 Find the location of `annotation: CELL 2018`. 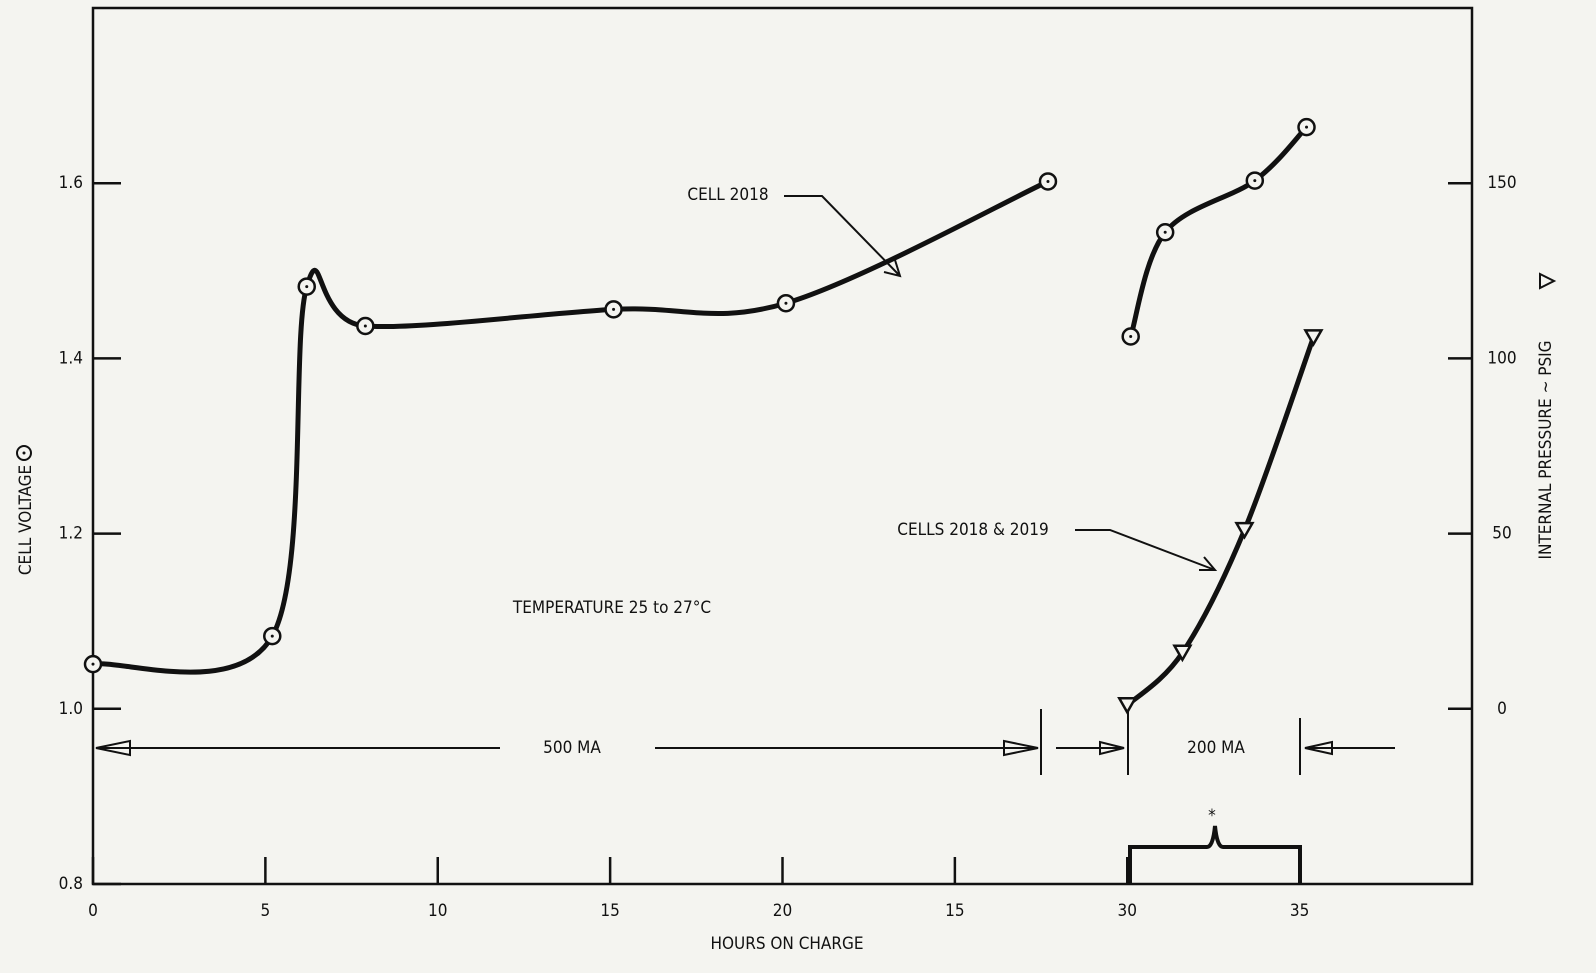

annotation: CELL 2018 is located at coordinates (727, 195).